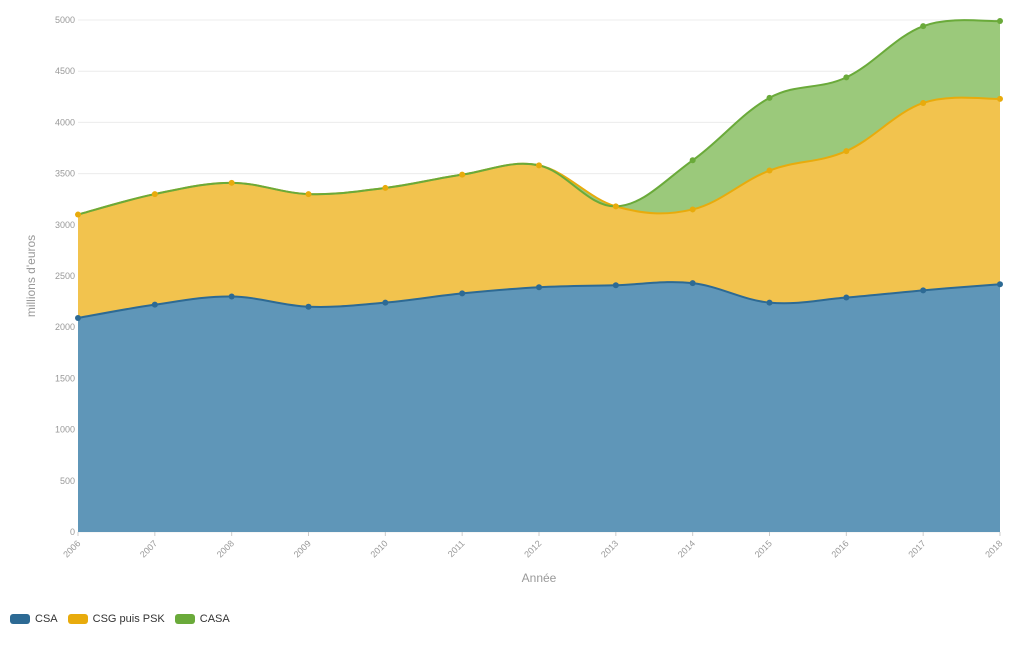 The image size is (1020, 650). What do you see at coordinates (539, 578) in the screenshot?
I see `x-axis-label: Année` at bounding box center [539, 578].